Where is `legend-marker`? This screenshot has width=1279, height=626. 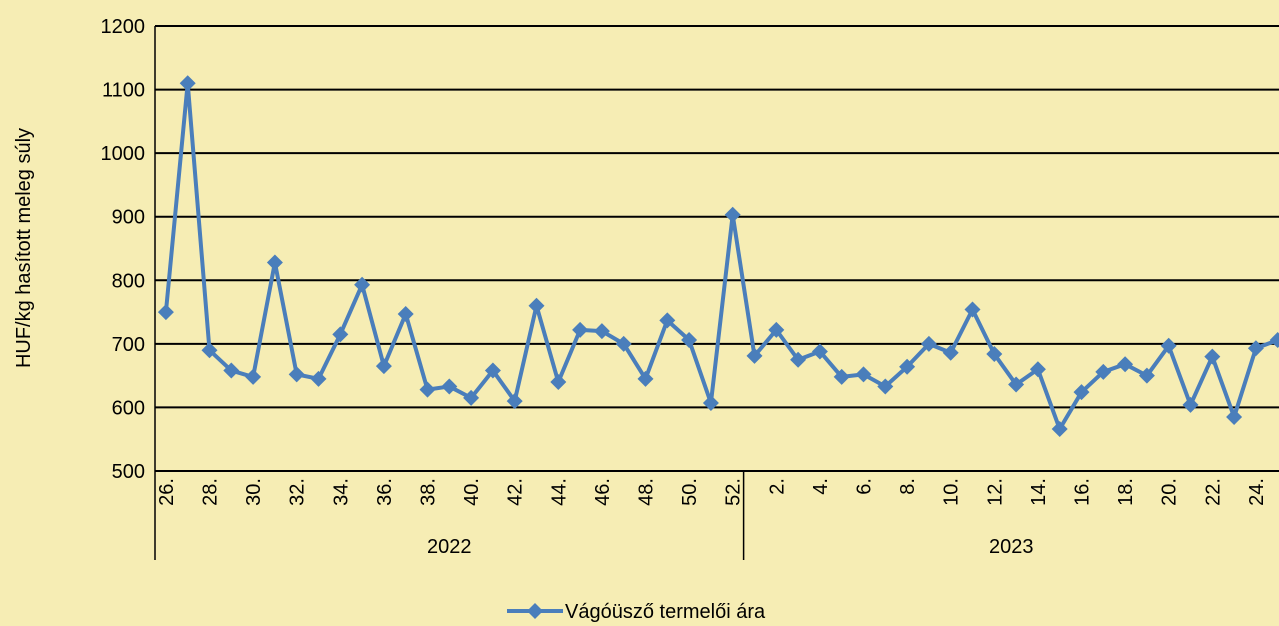 legend-marker is located at coordinates (535, 611).